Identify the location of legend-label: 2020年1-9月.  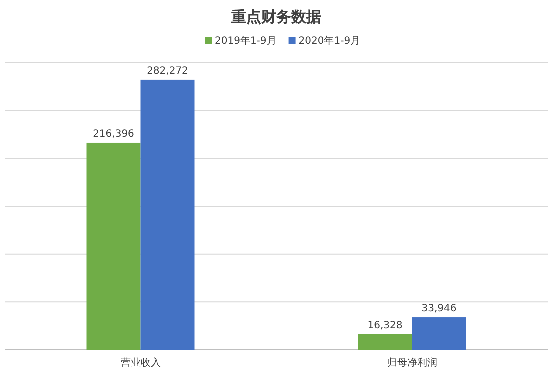
(329, 41).